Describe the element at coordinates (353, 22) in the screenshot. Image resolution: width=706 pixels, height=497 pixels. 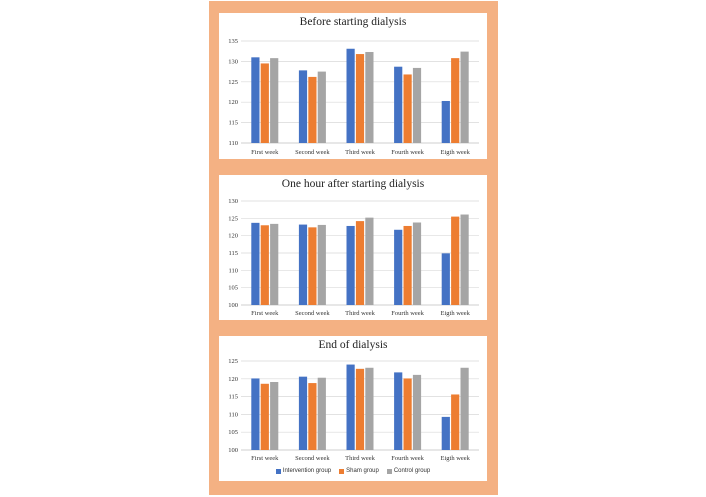
I see `chart-title: Before starting dialysis` at that location.